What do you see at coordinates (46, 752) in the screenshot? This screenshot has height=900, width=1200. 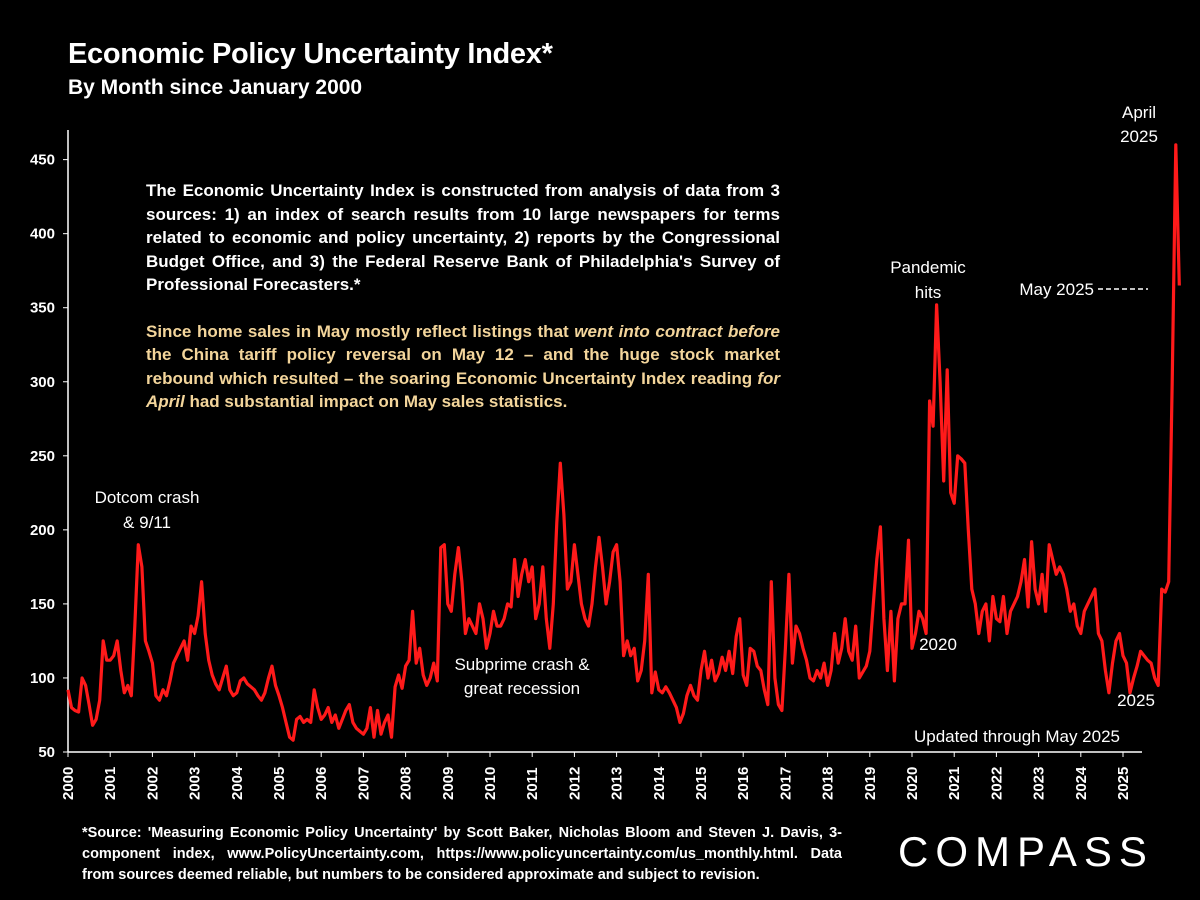 I see `y-tick-label: 50` at bounding box center [46, 752].